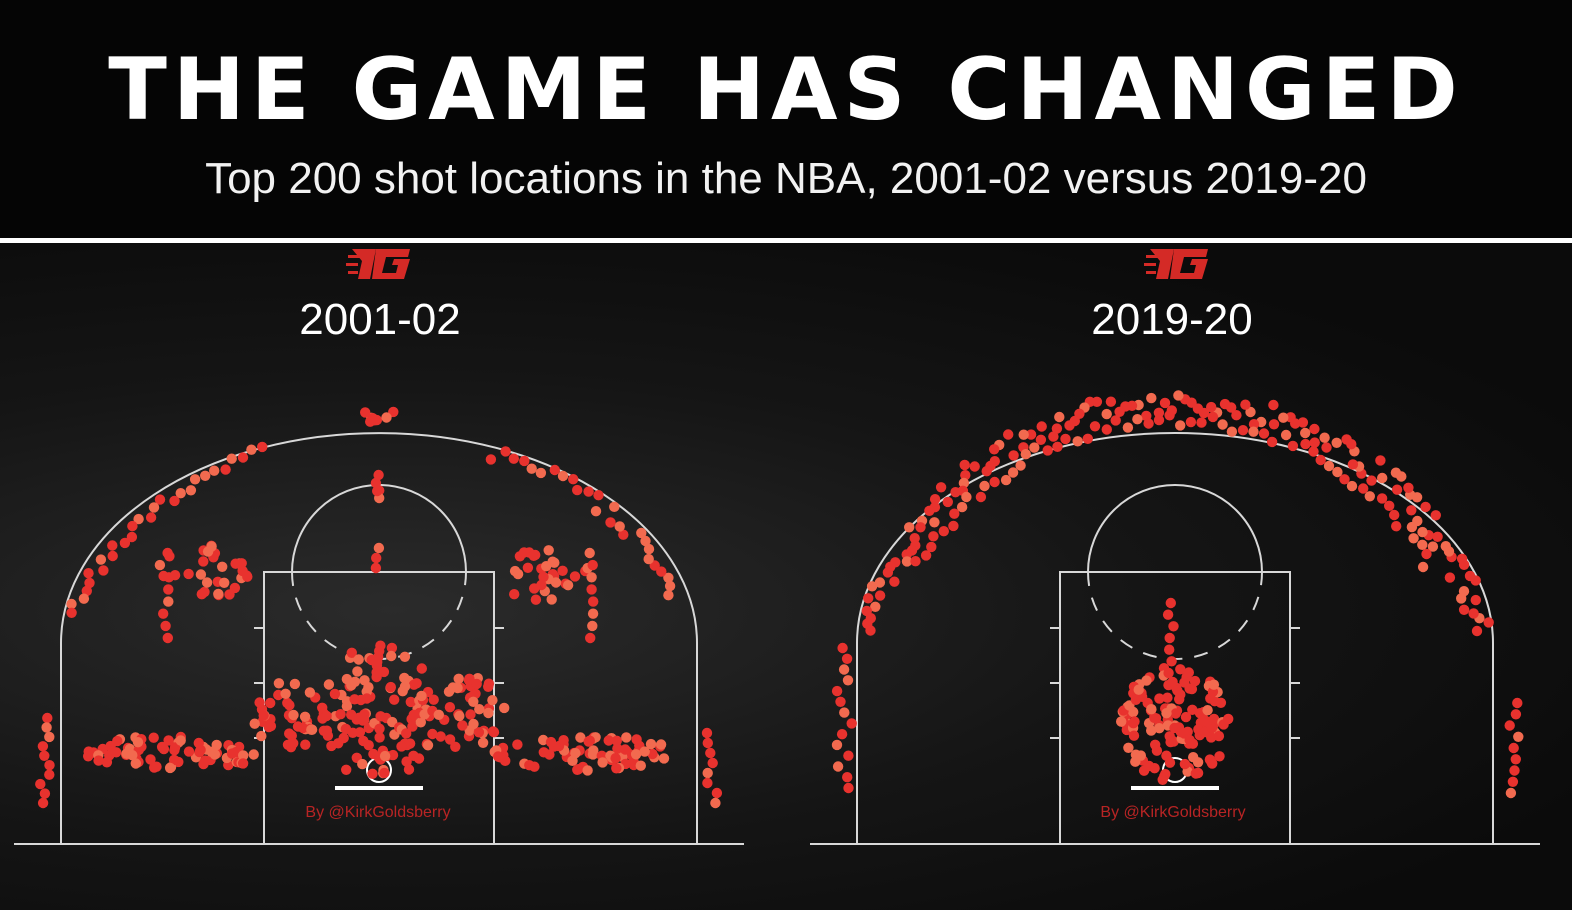 Image resolution: width=1572 pixels, height=910 pixels. What do you see at coordinates (1175, 708) in the screenshot?
I see `paint-box` at bounding box center [1175, 708].